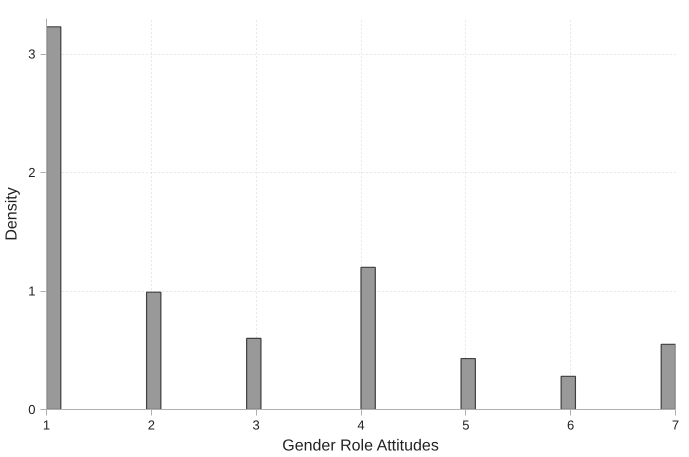  Describe the element at coordinates (360, 446) in the screenshot. I see `x-axis-title: Gender Role Attitudes` at that location.